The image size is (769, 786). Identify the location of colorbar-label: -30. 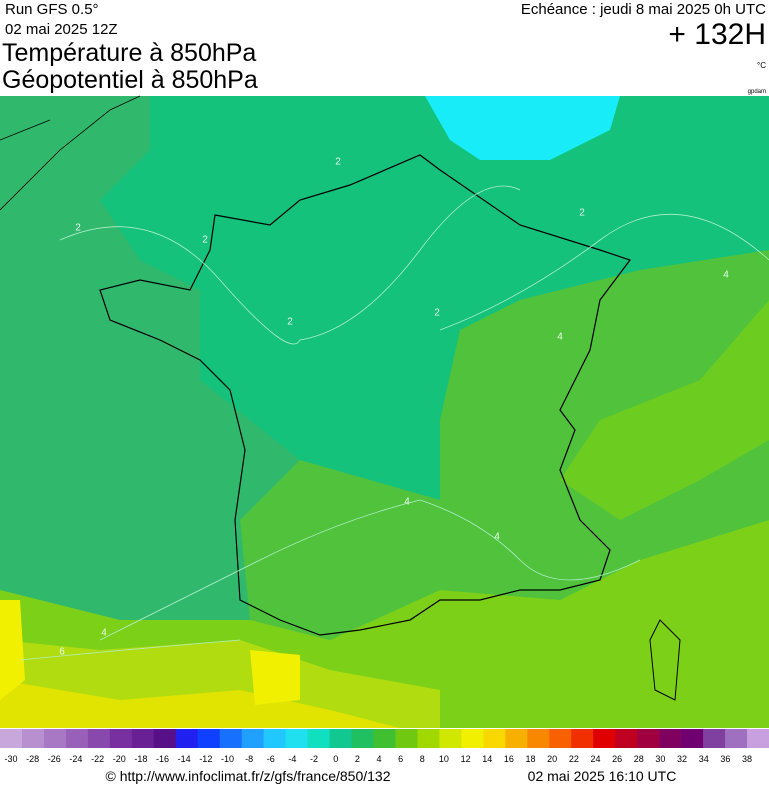
(10, 759).